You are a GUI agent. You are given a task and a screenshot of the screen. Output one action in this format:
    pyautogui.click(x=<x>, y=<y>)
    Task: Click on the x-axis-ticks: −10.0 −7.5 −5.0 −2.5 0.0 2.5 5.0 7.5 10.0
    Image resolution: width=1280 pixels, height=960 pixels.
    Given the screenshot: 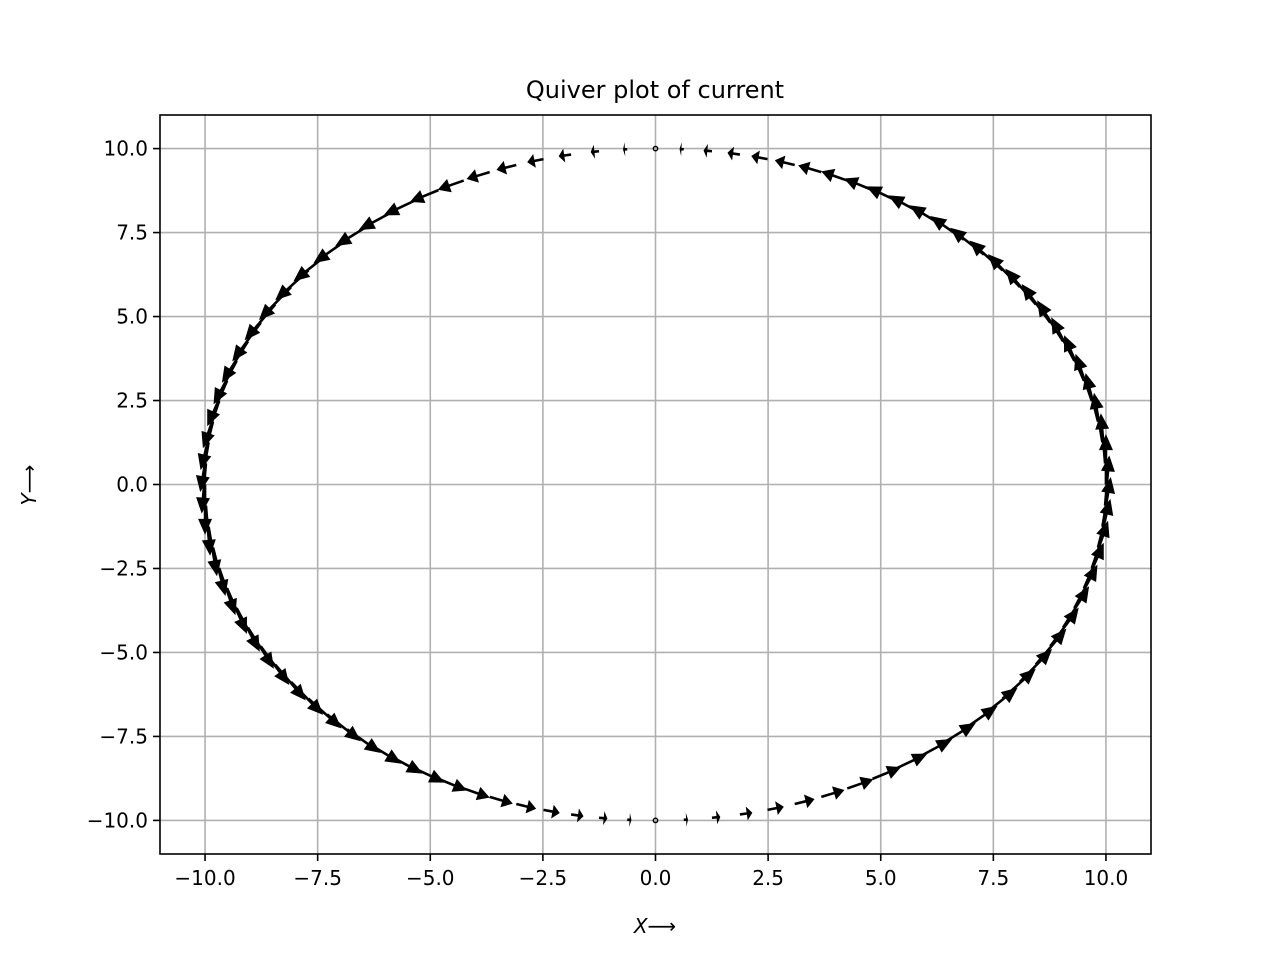 What is the action you would take?
    pyautogui.click(x=651, y=872)
    